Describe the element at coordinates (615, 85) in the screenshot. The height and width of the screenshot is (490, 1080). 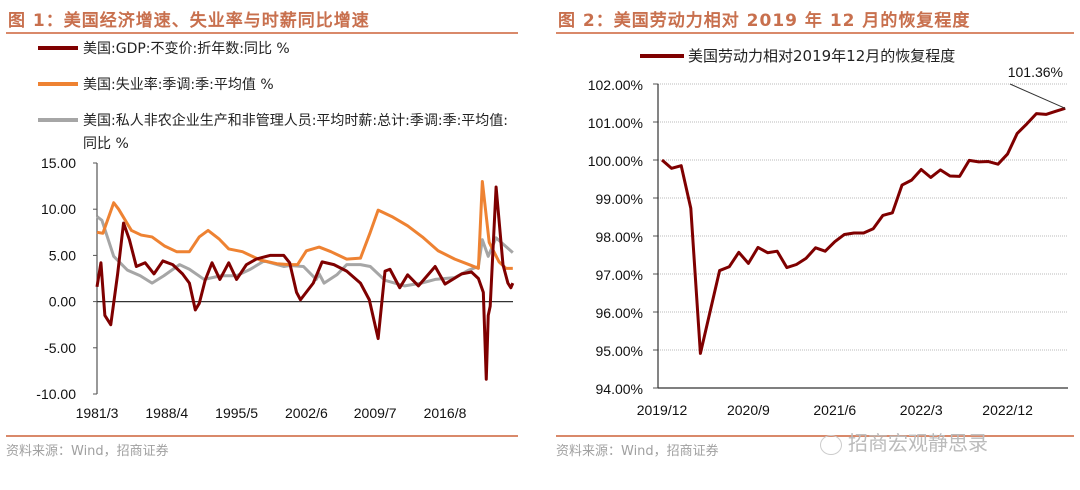
I see `y-tick-label: 102.00%` at that location.